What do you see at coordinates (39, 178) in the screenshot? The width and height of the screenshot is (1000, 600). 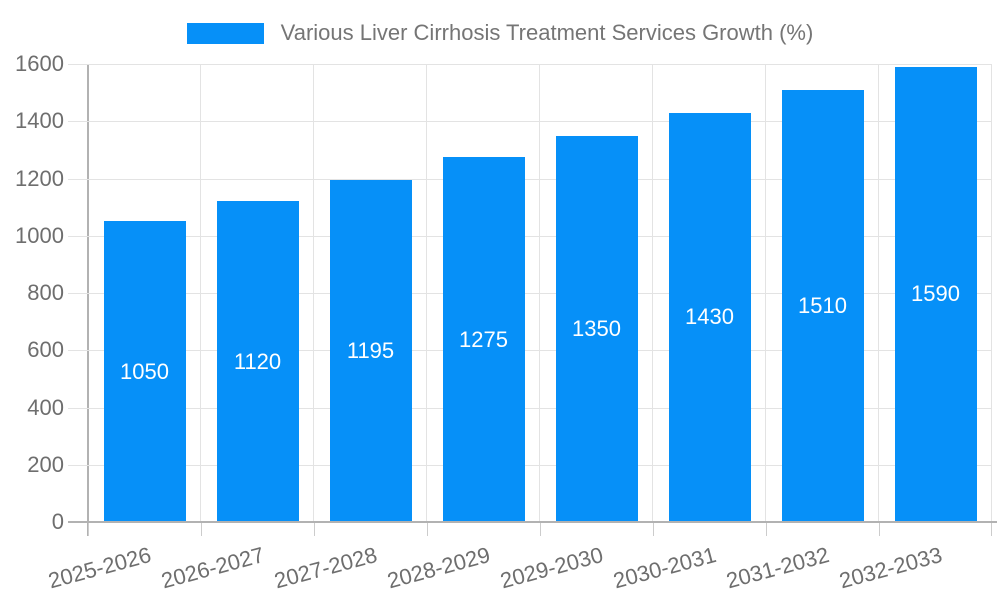 I see `y-tick-label: 1200` at bounding box center [39, 178].